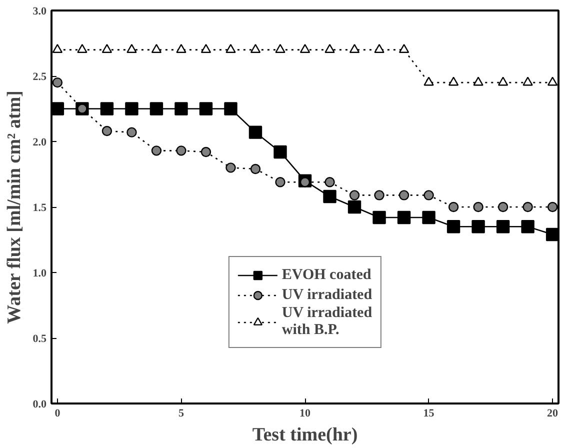 Image resolution: width=573 pixels, height=448 pixels. What do you see at coordinates (327, 295) in the screenshot?
I see `legend-label: UV irradiated` at bounding box center [327, 295].